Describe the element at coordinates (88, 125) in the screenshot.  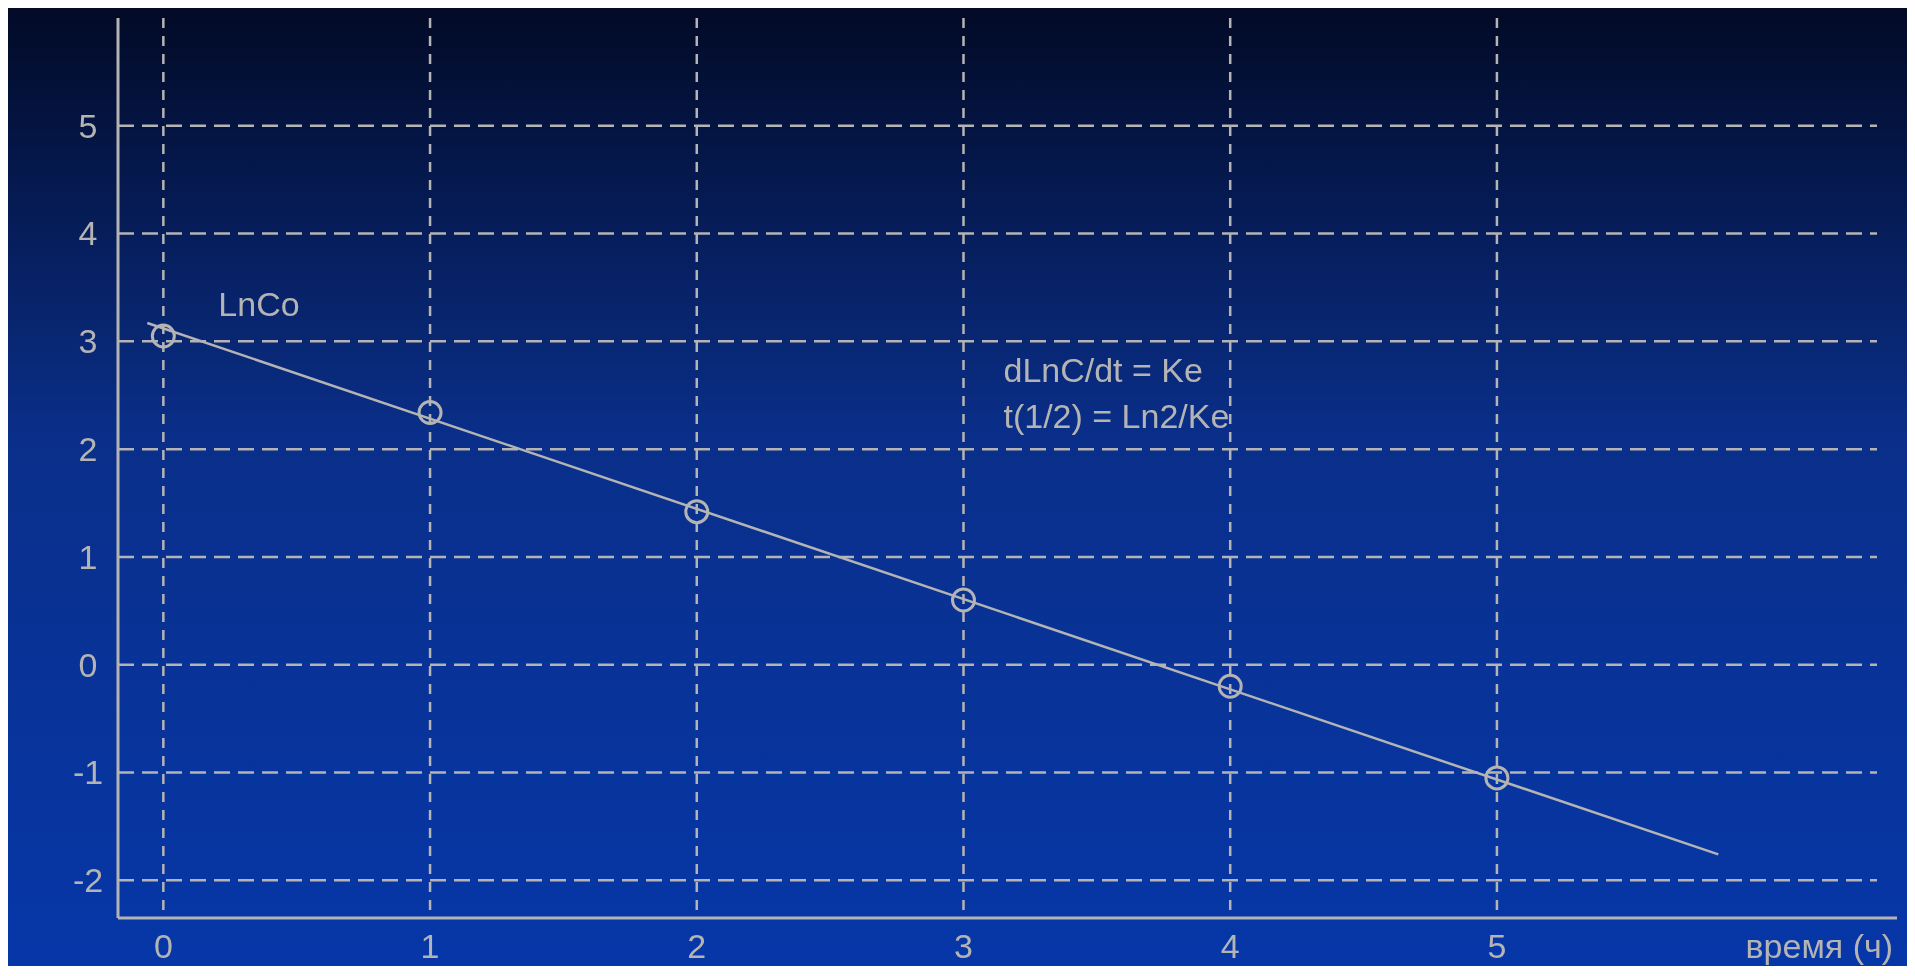
I see `y-tick-label: 5` at that location.